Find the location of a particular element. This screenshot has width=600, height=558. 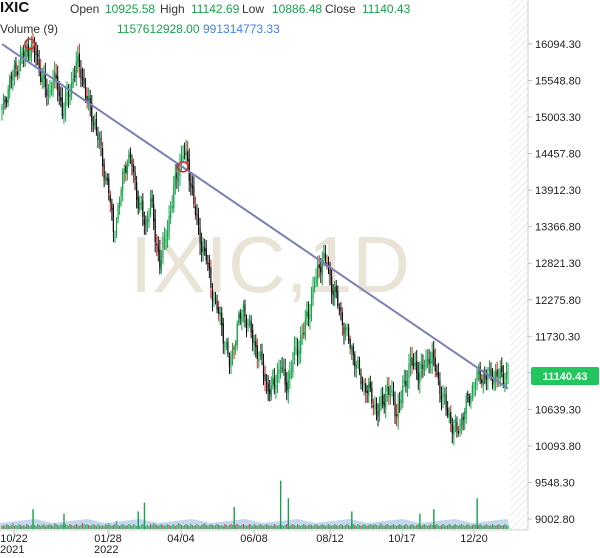

volume-label: Volume (9) is located at coordinates (29, 29).